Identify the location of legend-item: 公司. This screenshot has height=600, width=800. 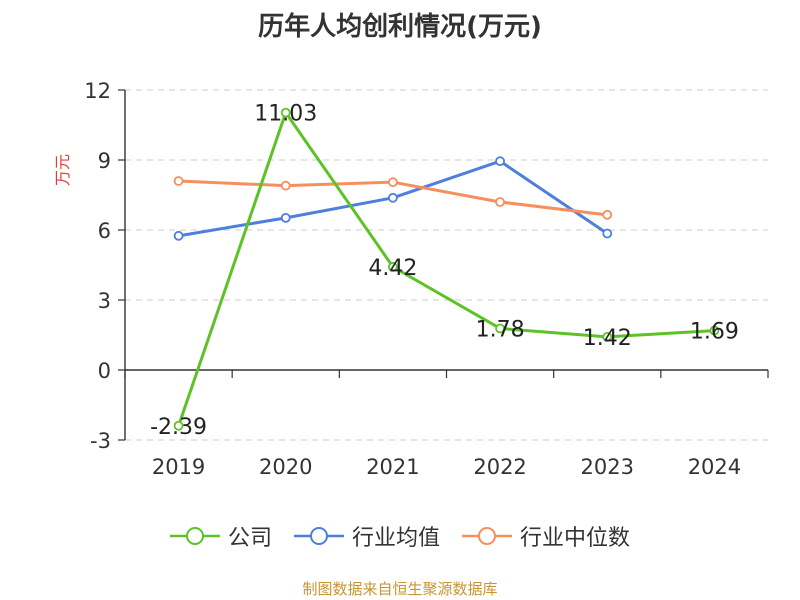
(220, 536).